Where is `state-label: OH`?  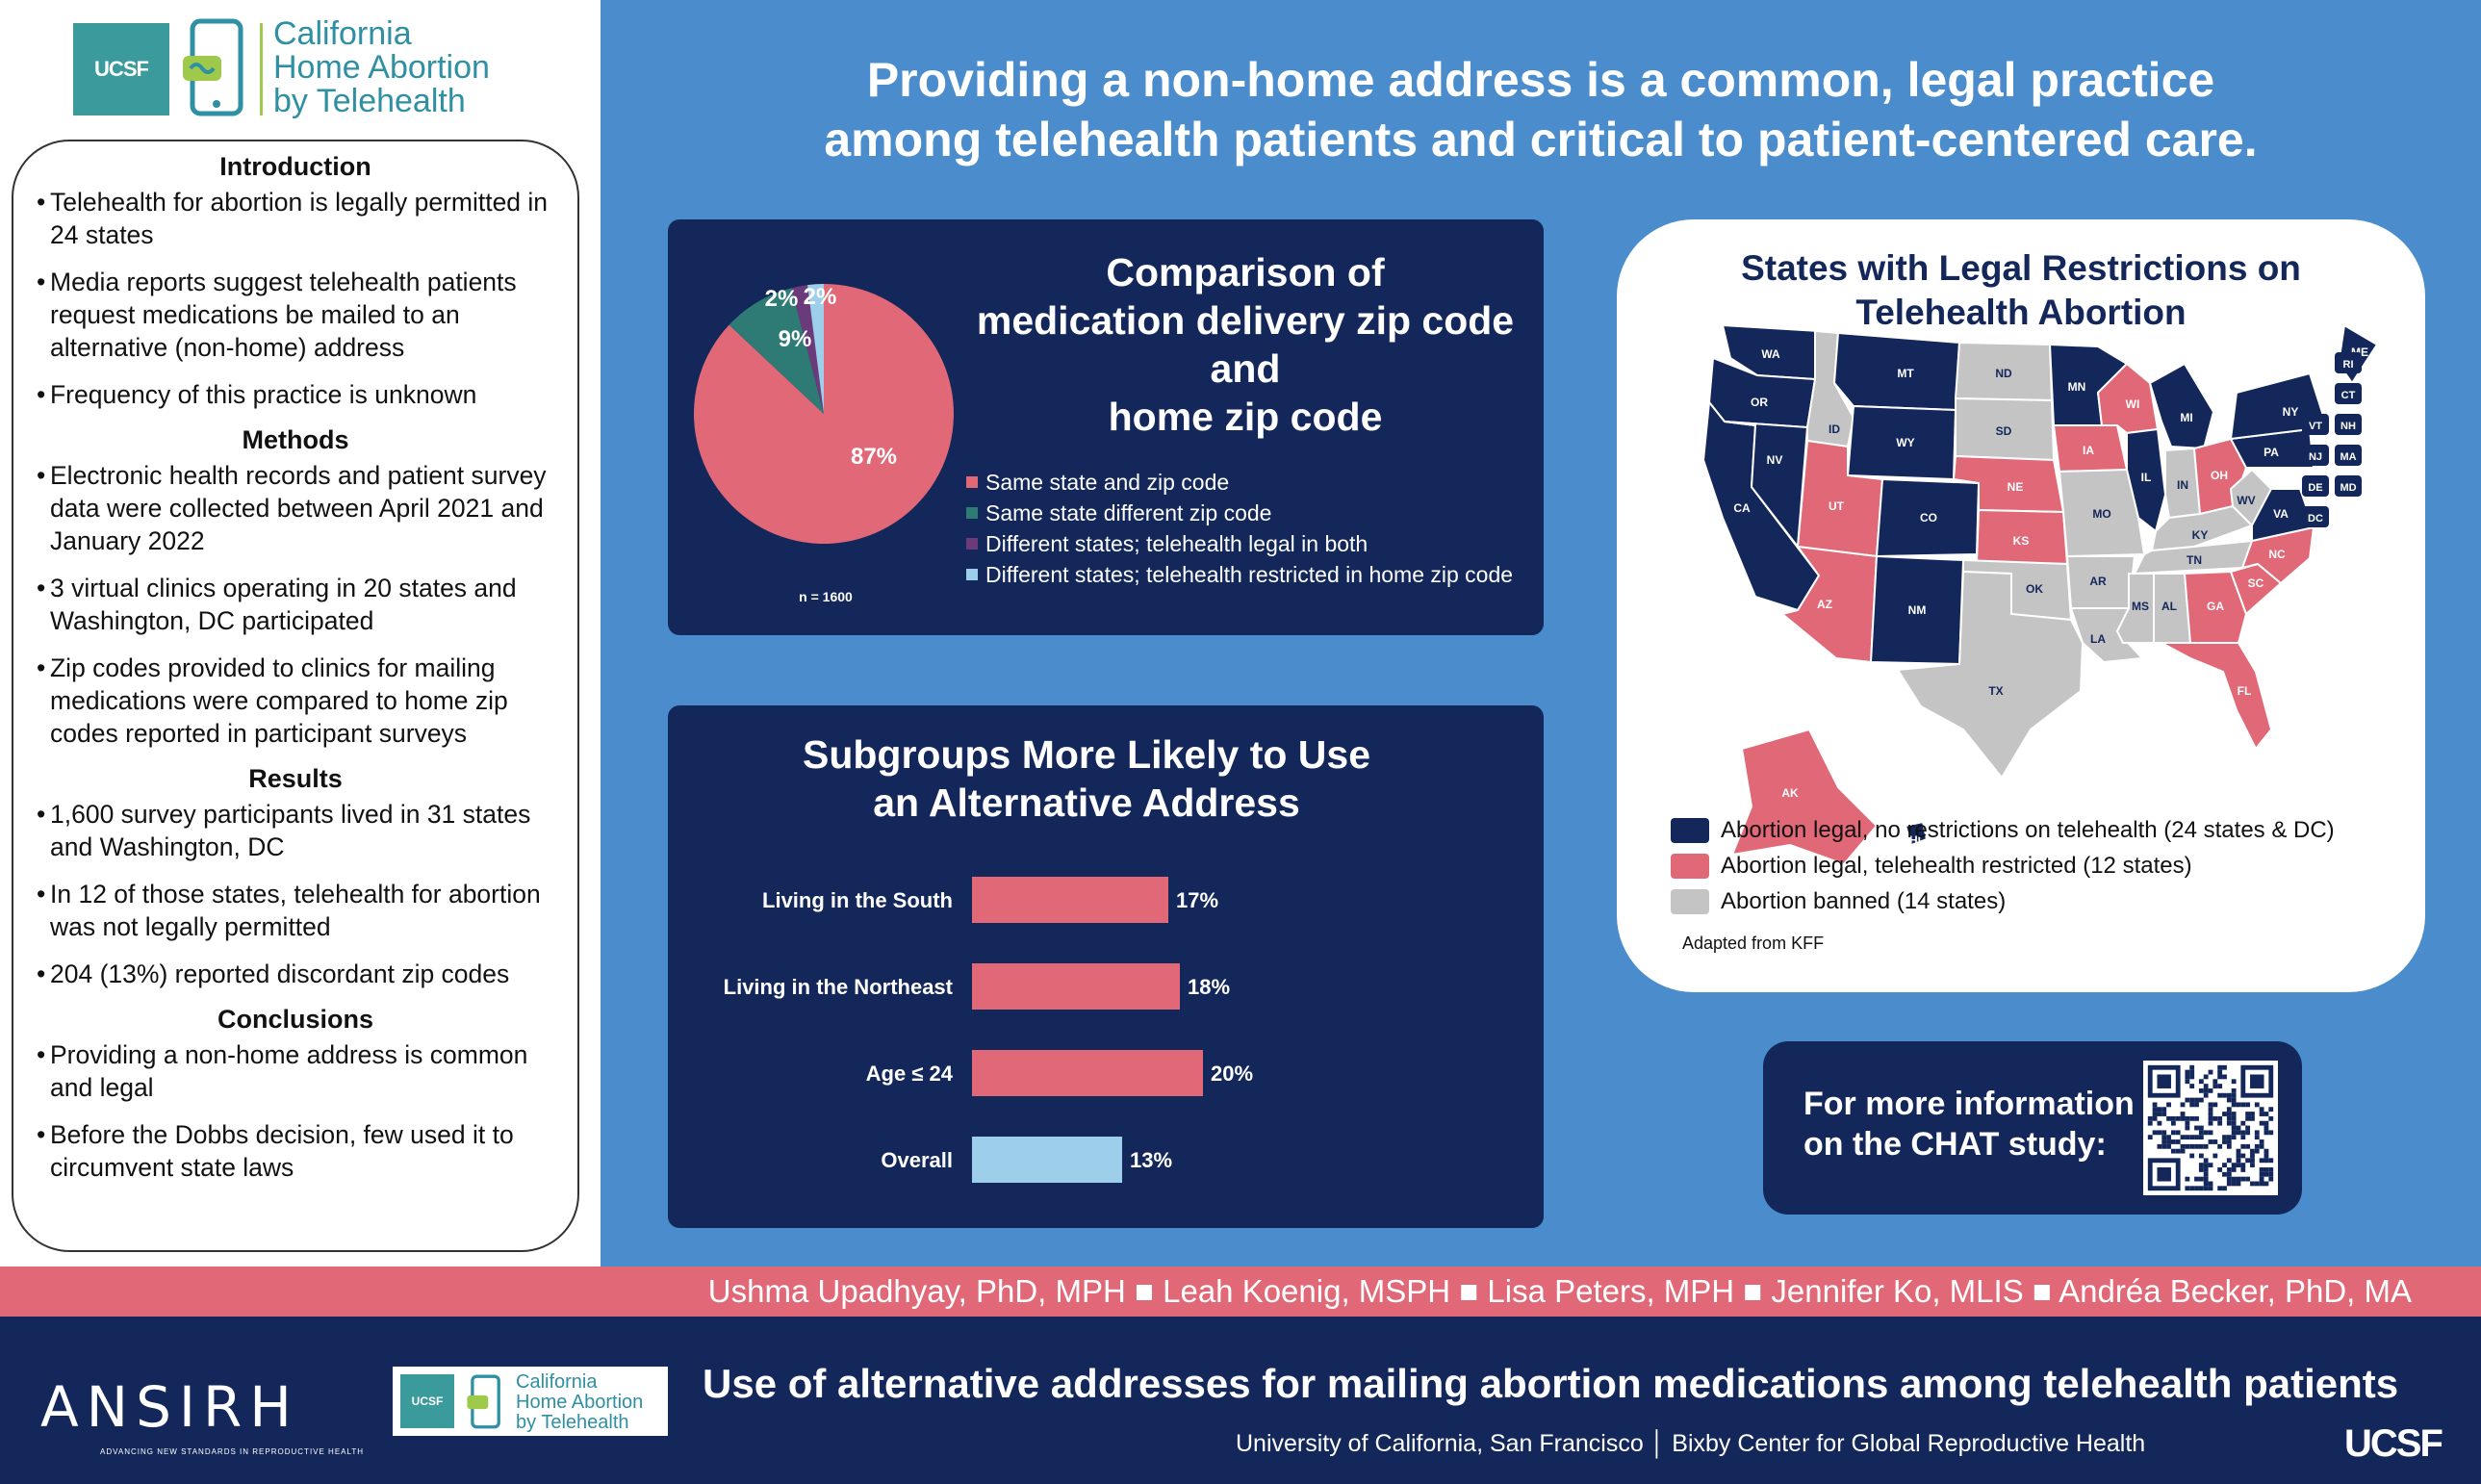
state-label: OH is located at coordinates (2219, 476).